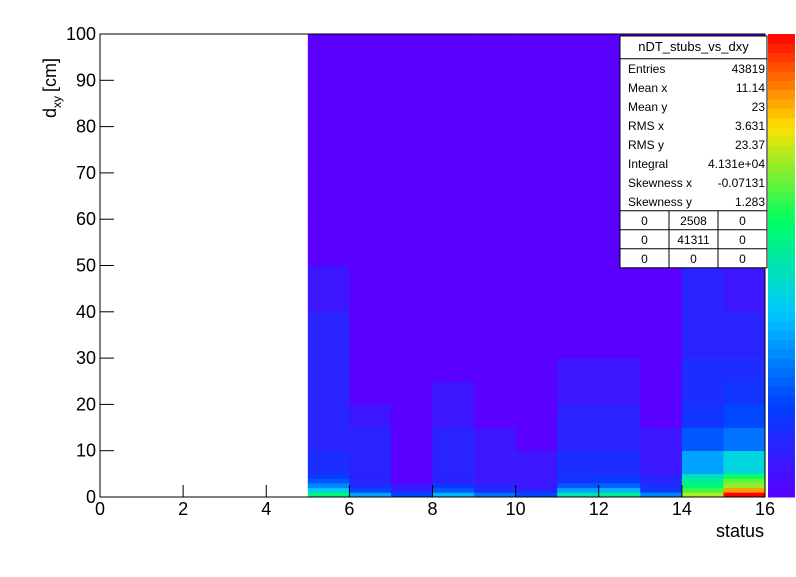 The image size is (796, 577). What do you see at coordinates (52, 88) in the screenshot?
I see `y-axis-label: dxy [cm]` at bounding box center [52, 88].